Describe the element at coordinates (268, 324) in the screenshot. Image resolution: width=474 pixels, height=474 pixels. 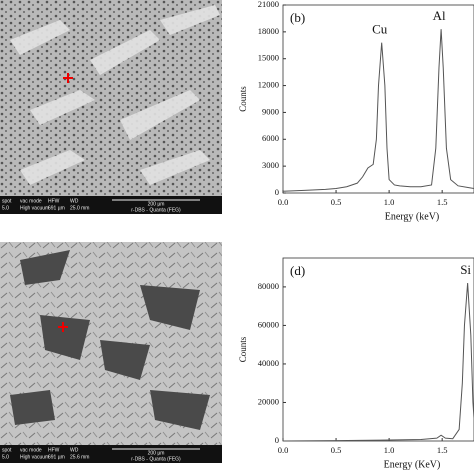
I see `y-tick-label: 60000` at that location.